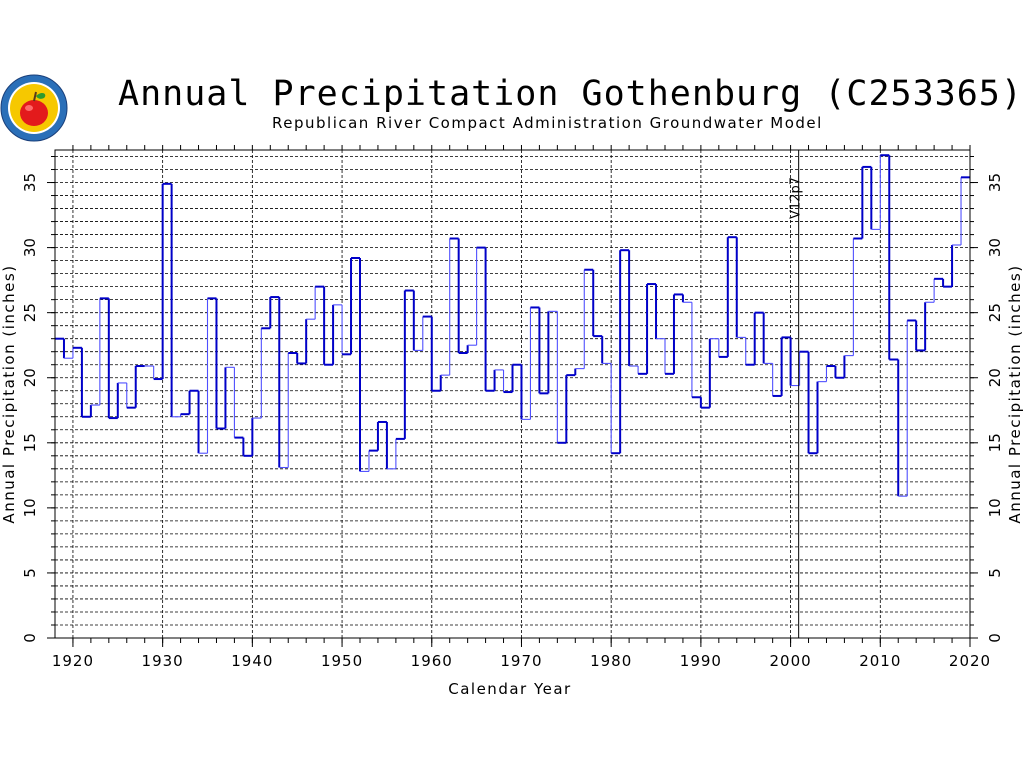 The width and height of the screenshot is (1024, 768). What do you see at coordinates (995, 442) in the screenshot?
I see `y-tick-label-right: 15` at bounding box center [995, 442].